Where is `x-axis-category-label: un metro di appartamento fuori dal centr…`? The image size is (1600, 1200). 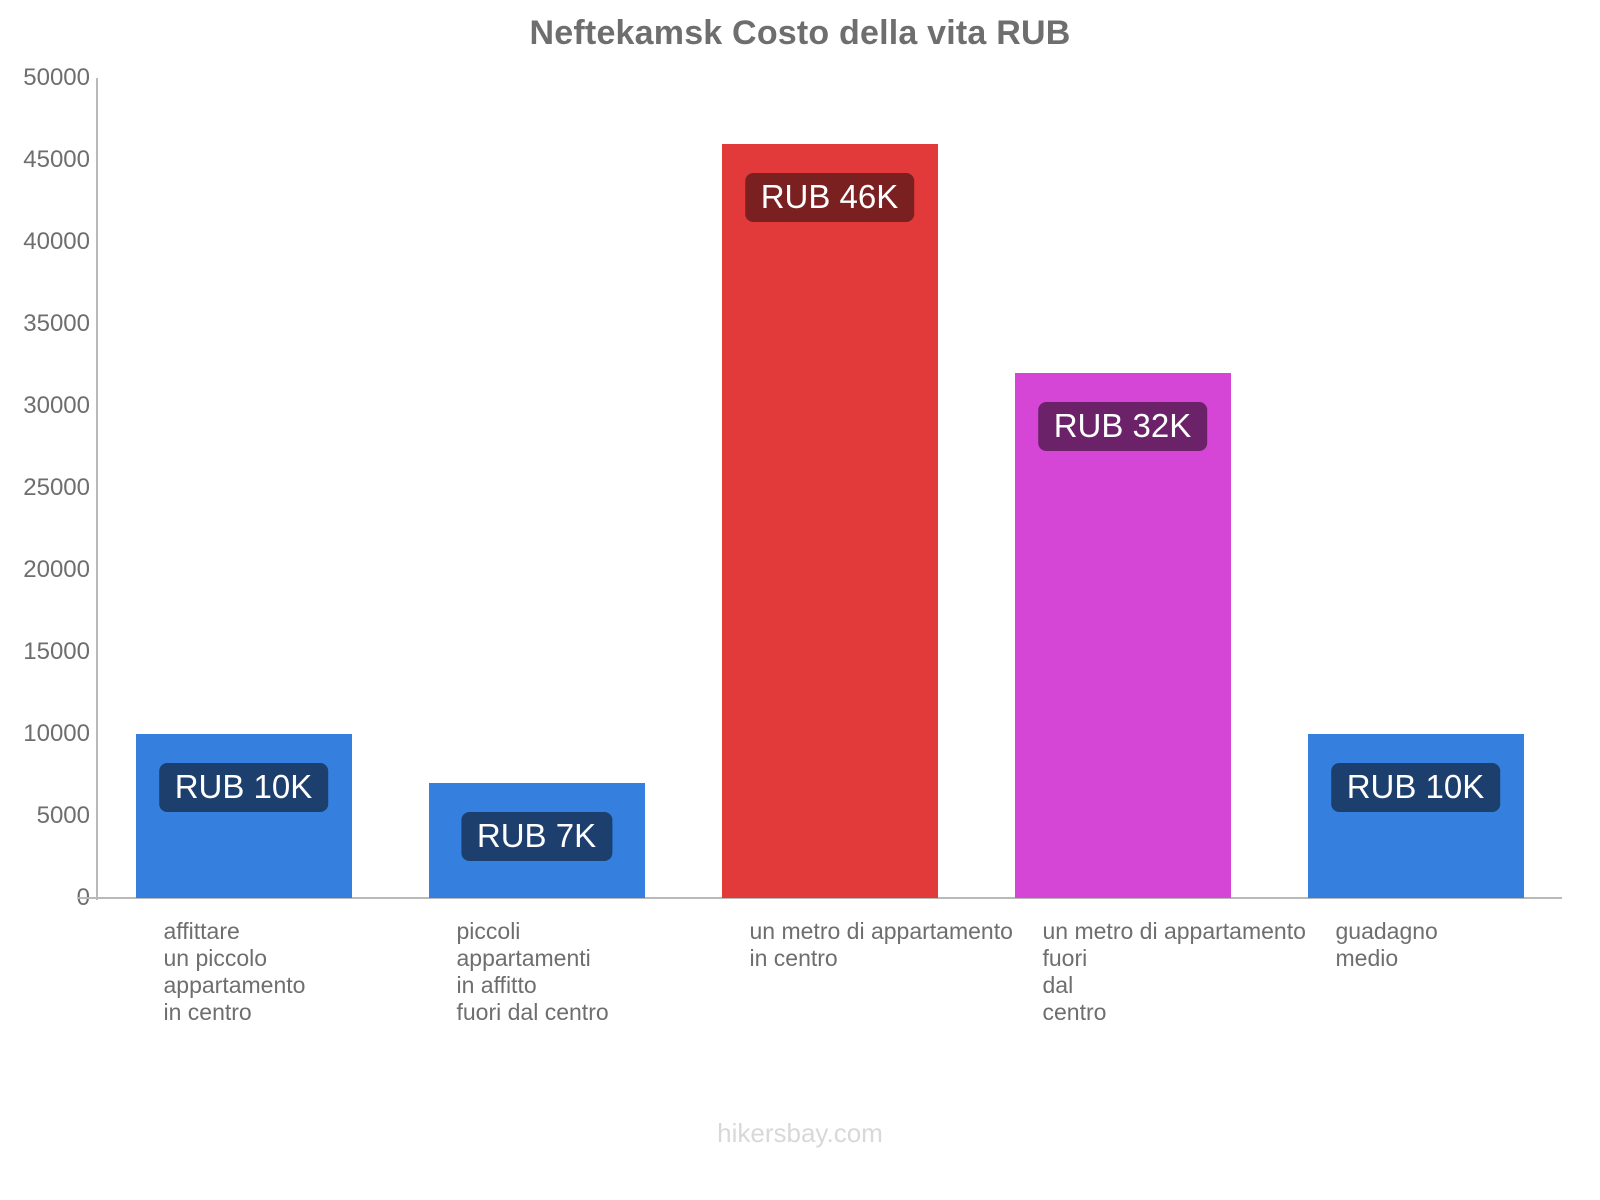
x-axis-category-label: un metro di appartamento fuori dal centr… is located at coordinates (1174, 971).